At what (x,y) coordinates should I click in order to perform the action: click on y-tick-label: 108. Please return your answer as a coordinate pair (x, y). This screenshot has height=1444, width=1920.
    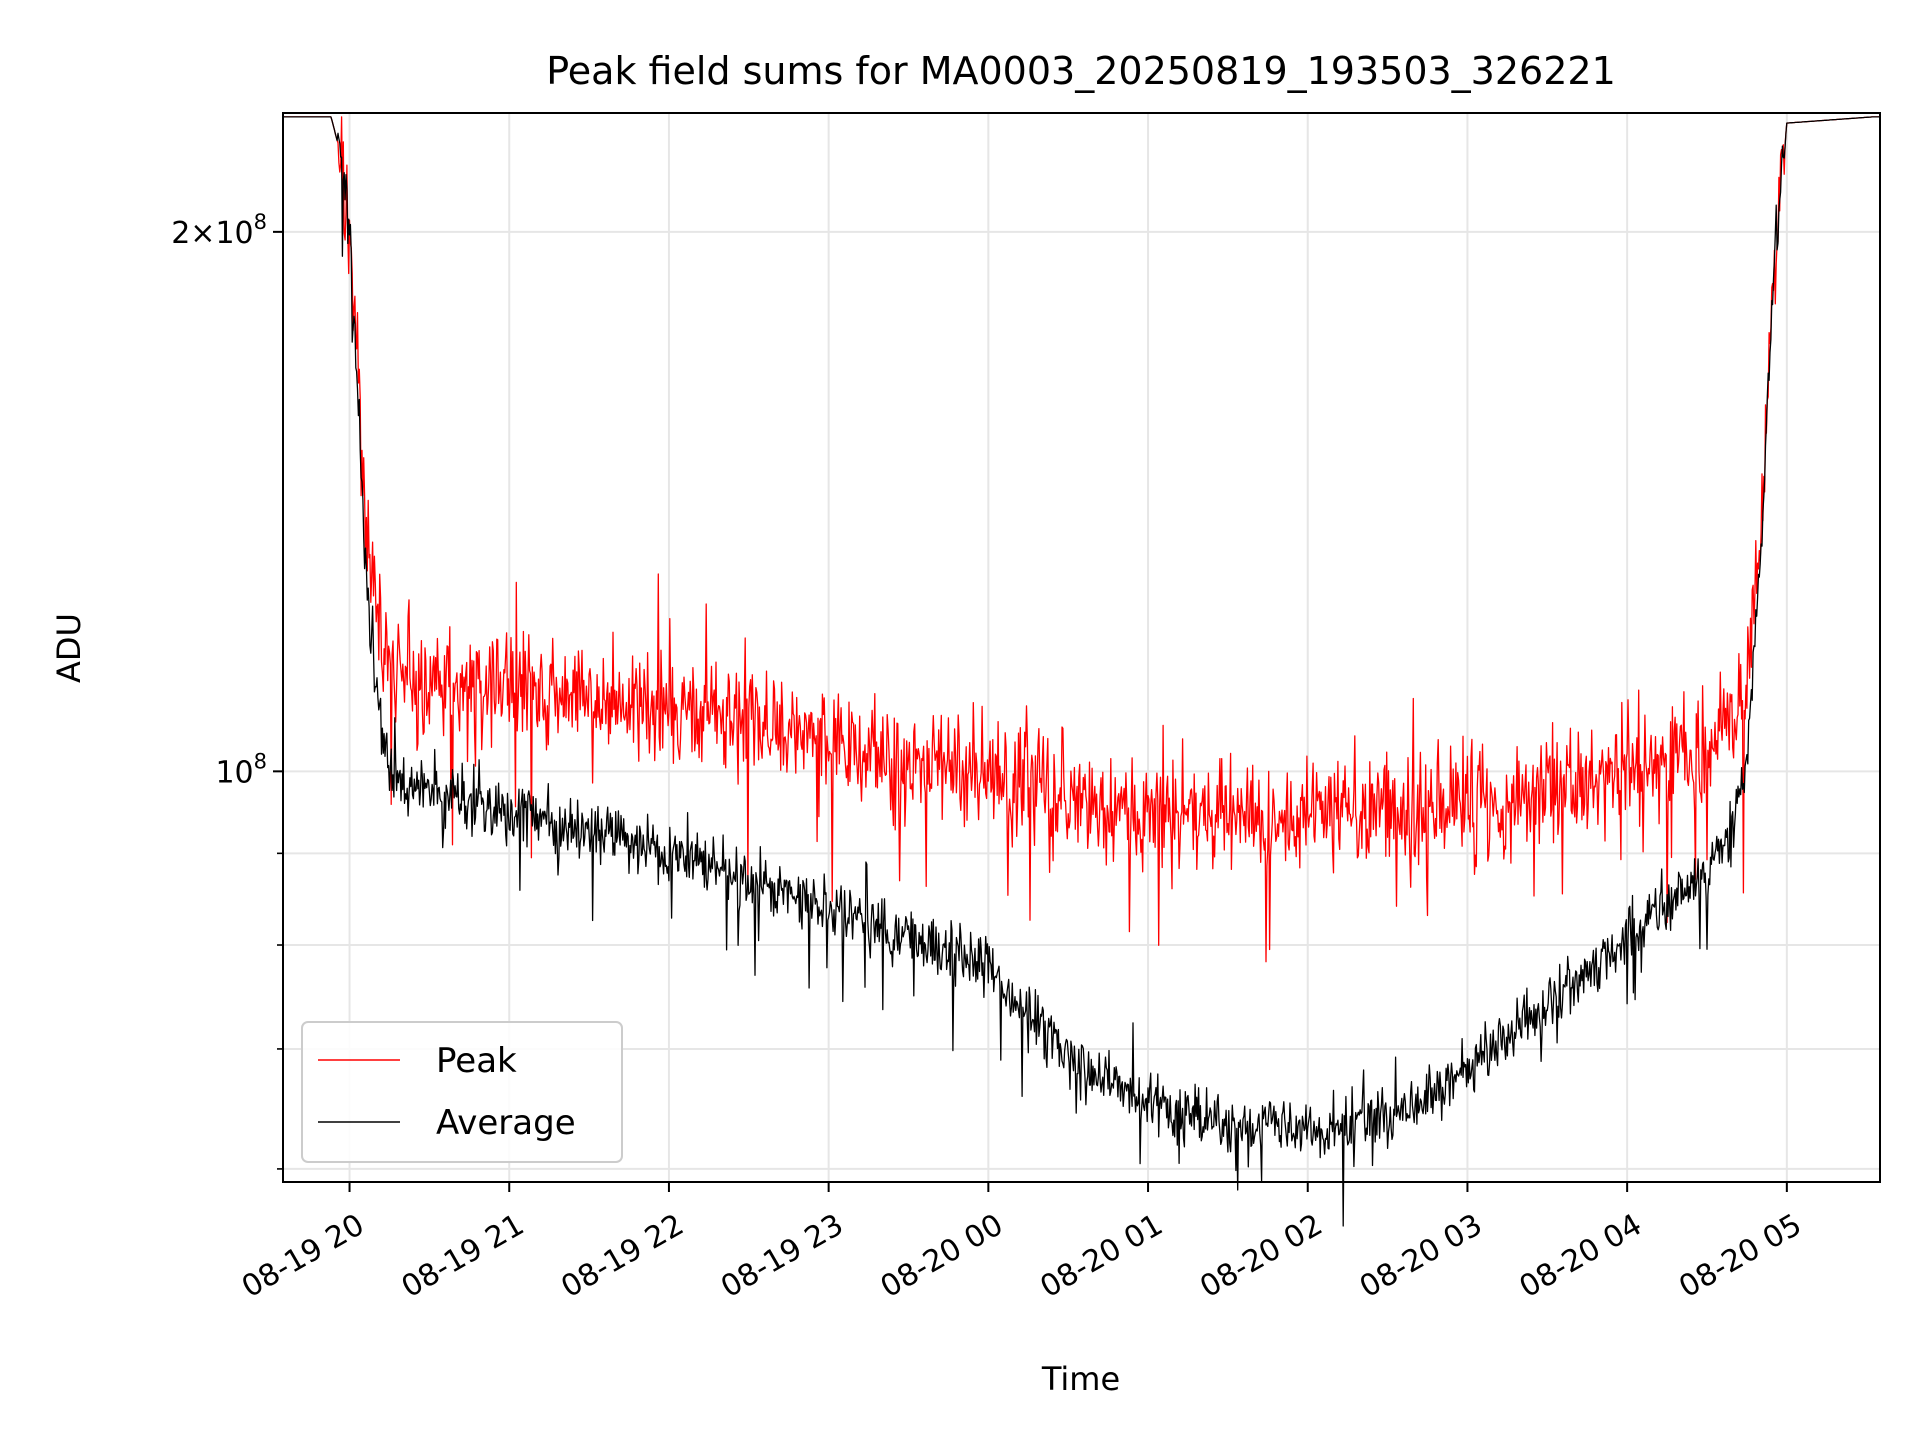
    Looking at the image, I should click on (241, 769).